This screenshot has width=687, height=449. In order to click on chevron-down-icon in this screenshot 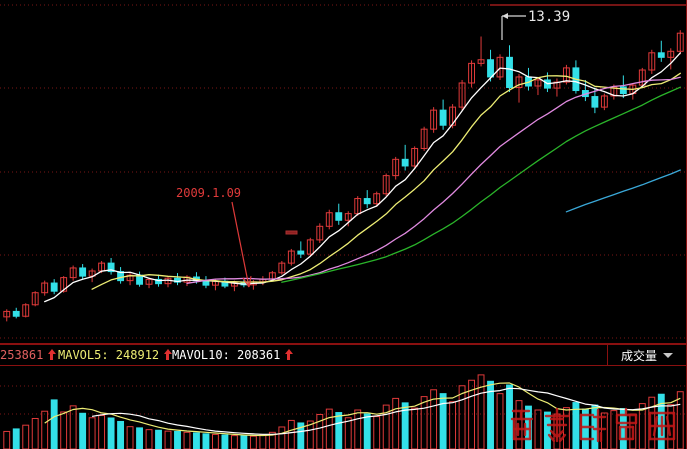, I will do `click(668, 355)`.